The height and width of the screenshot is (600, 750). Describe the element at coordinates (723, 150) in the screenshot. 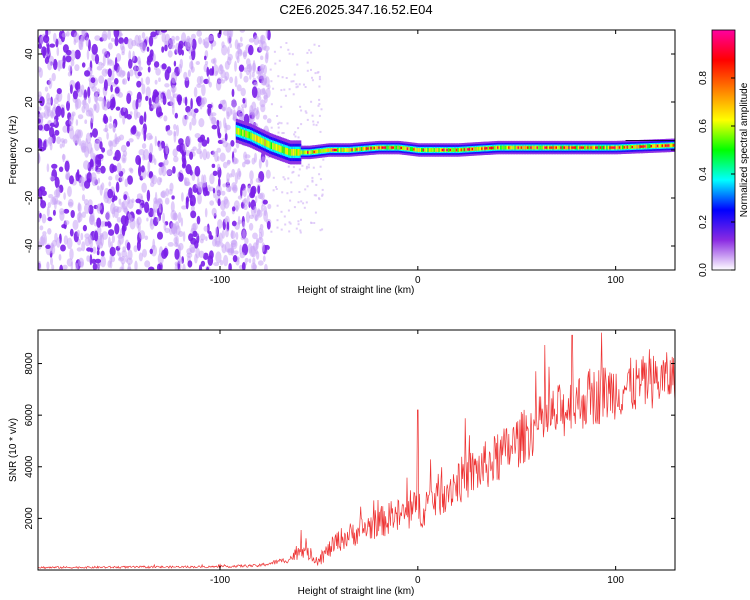

I see `colorbar-gradient` at that location.